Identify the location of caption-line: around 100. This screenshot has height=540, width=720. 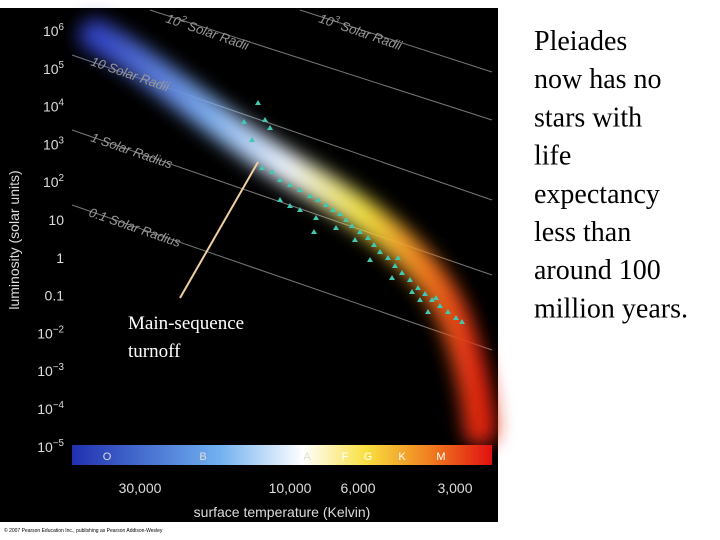
(597, 270).